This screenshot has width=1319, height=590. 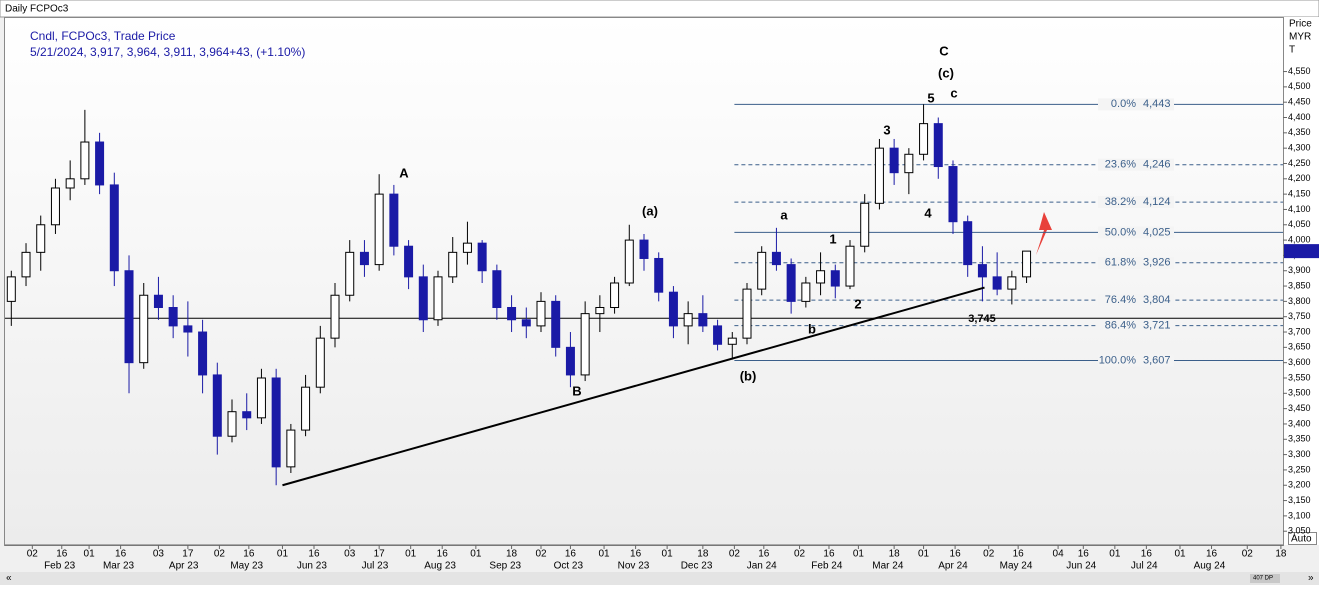 I want to click on y-tick-label: 3,150, so click(x=1299, y=500).